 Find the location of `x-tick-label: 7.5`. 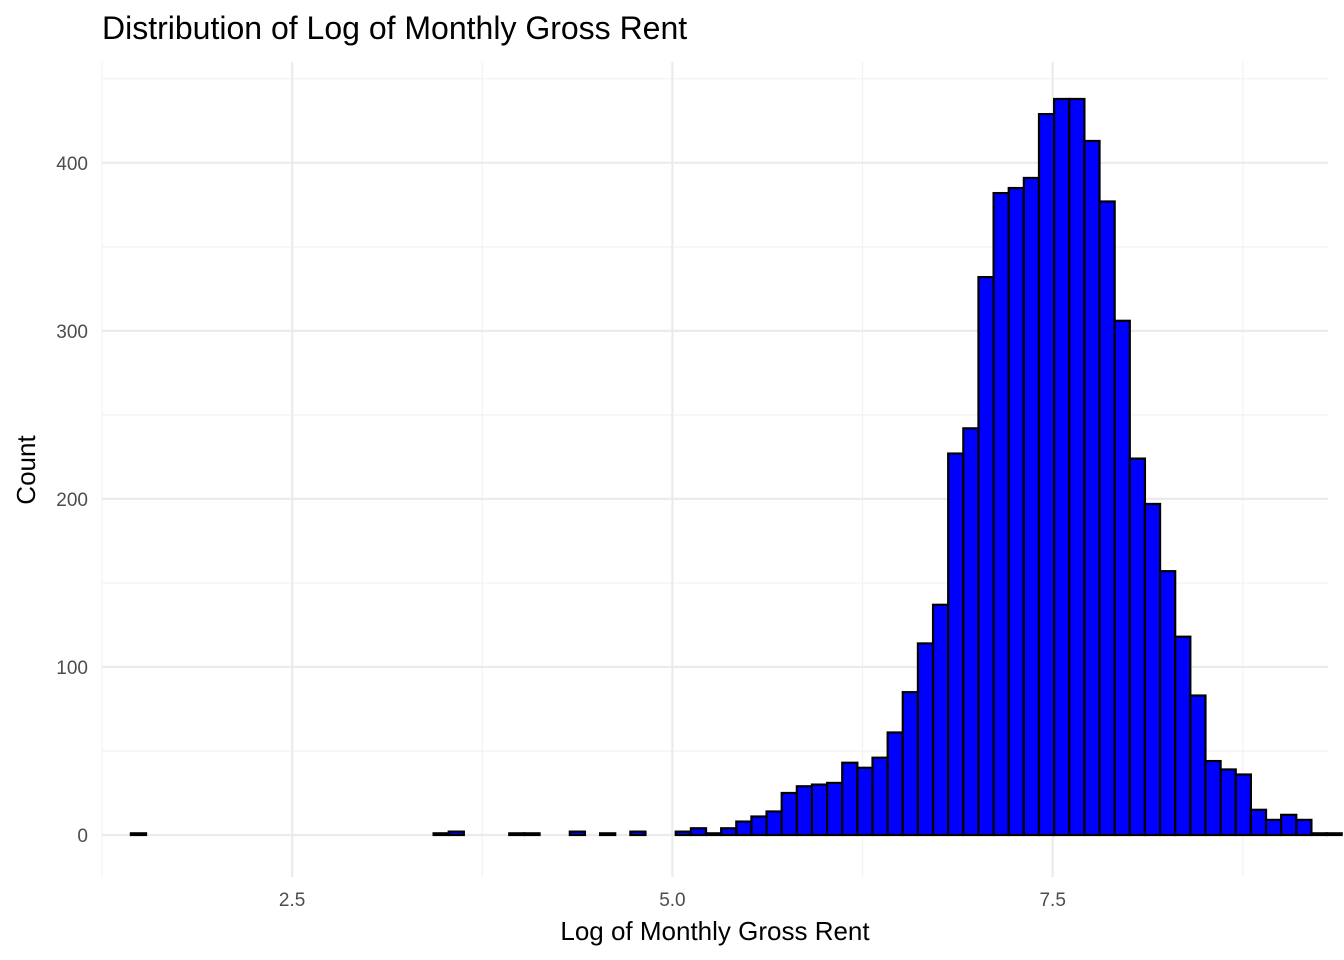

x-tick-label: 7.5 is located at coordinates (1052, 900).